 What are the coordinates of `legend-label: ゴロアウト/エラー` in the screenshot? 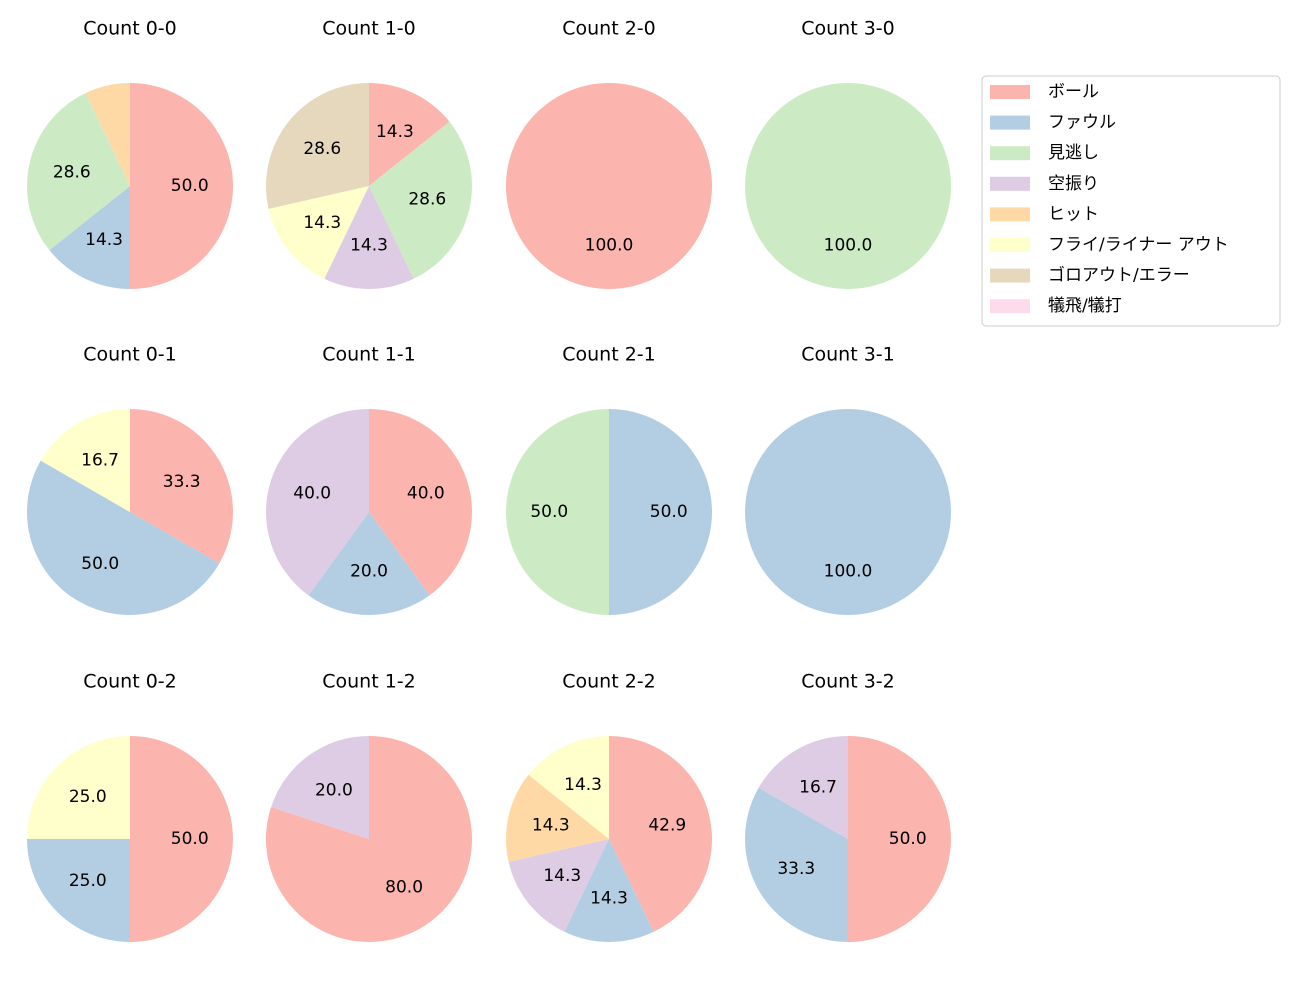 It's located at (1119, 275).